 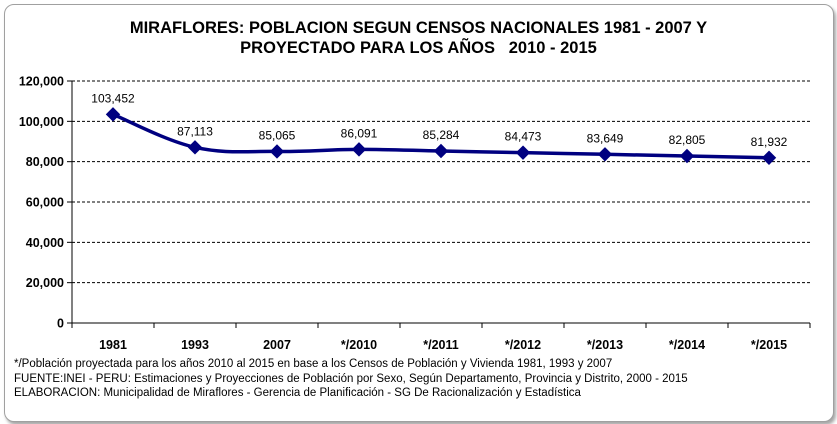 What do you see at coordinates (687, 140) in the screenshot?
I see `data-label: 82,805` at bounding box center [687, 140].